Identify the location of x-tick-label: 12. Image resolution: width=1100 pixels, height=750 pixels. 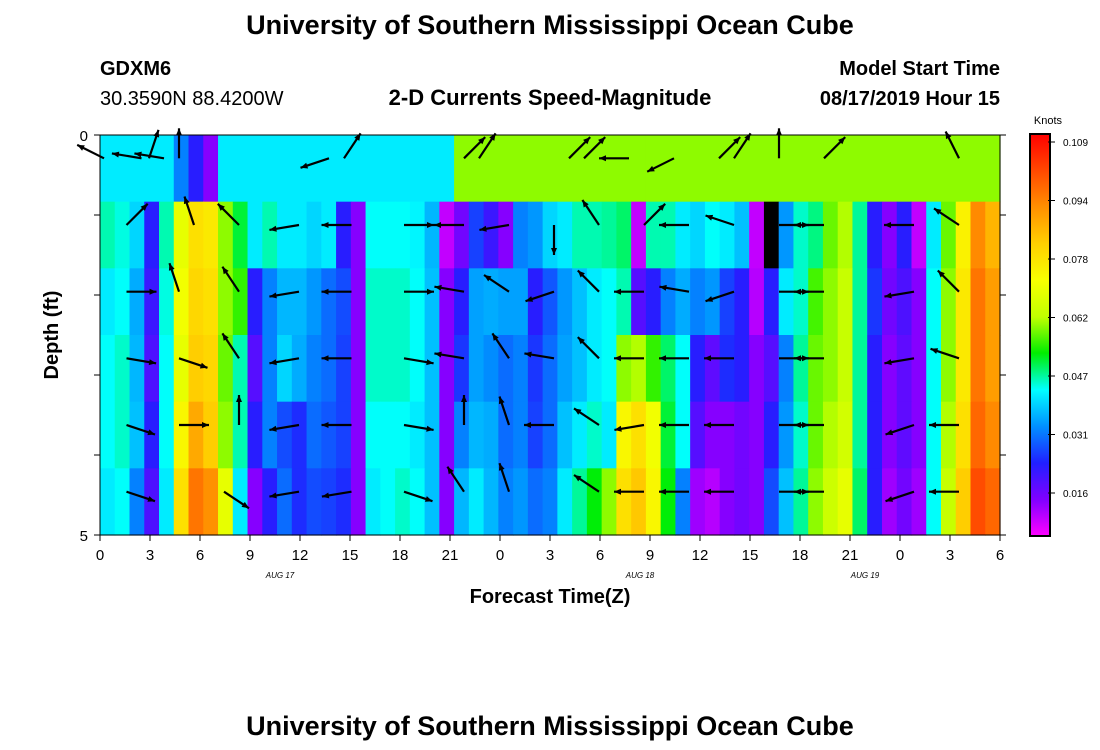
(300, 555).